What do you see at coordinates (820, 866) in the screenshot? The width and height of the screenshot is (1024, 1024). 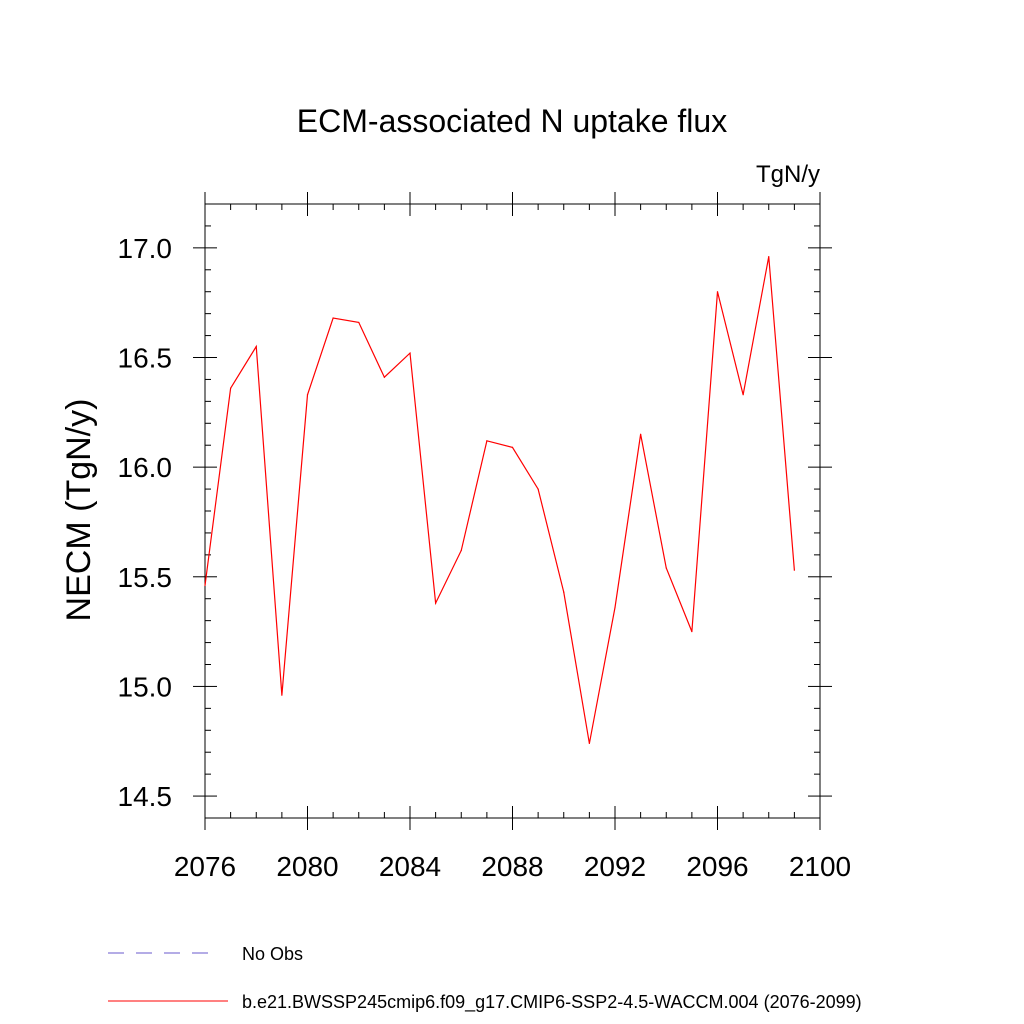 I see `x-tick-label: 2100` at bounding box center [820, 866].